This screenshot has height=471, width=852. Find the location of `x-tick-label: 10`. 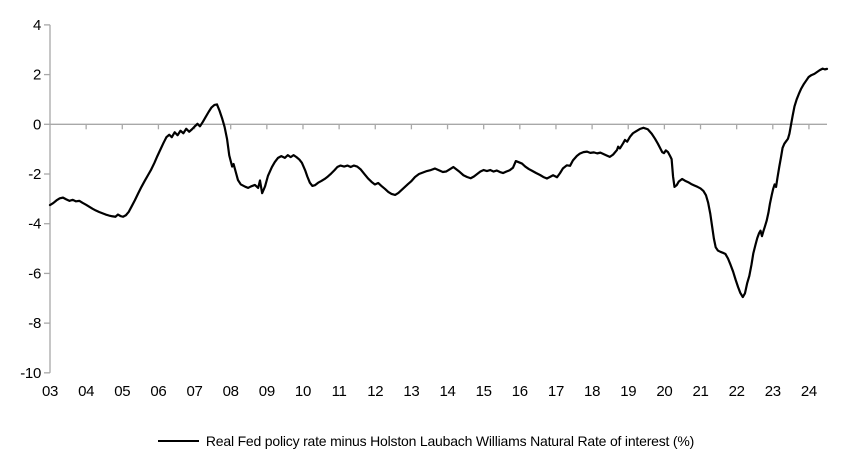

x-tick-label: 10 is located at coordinates (303, 391).